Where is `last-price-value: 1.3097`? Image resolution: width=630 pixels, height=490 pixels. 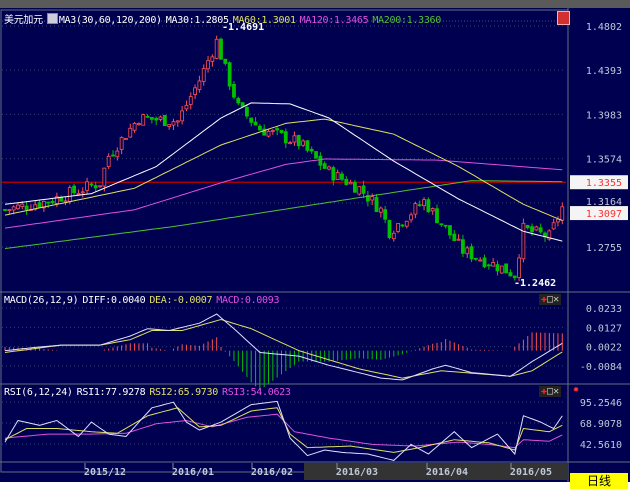 last-price-value: 1.3097 is located at coordinates (604, 214).